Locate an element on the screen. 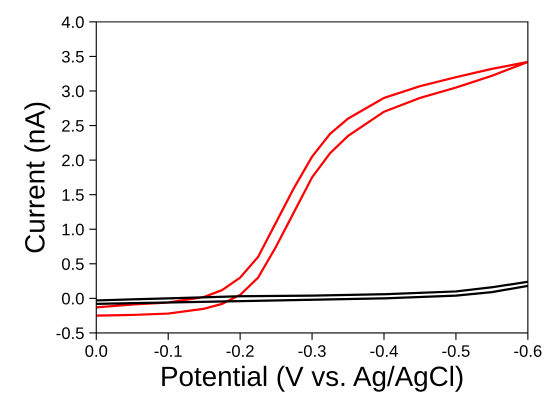 The image size is (547, 405). y-tick-label: 0.5 is located at coordinates (73, 264).